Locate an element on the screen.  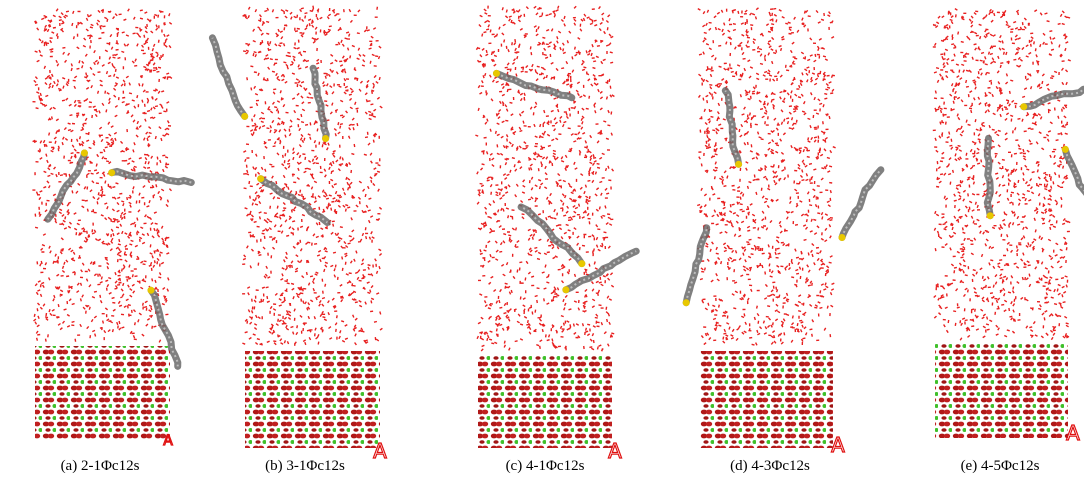
caption: (d) 4-3Φc12s is located at coordinates (770, 466).